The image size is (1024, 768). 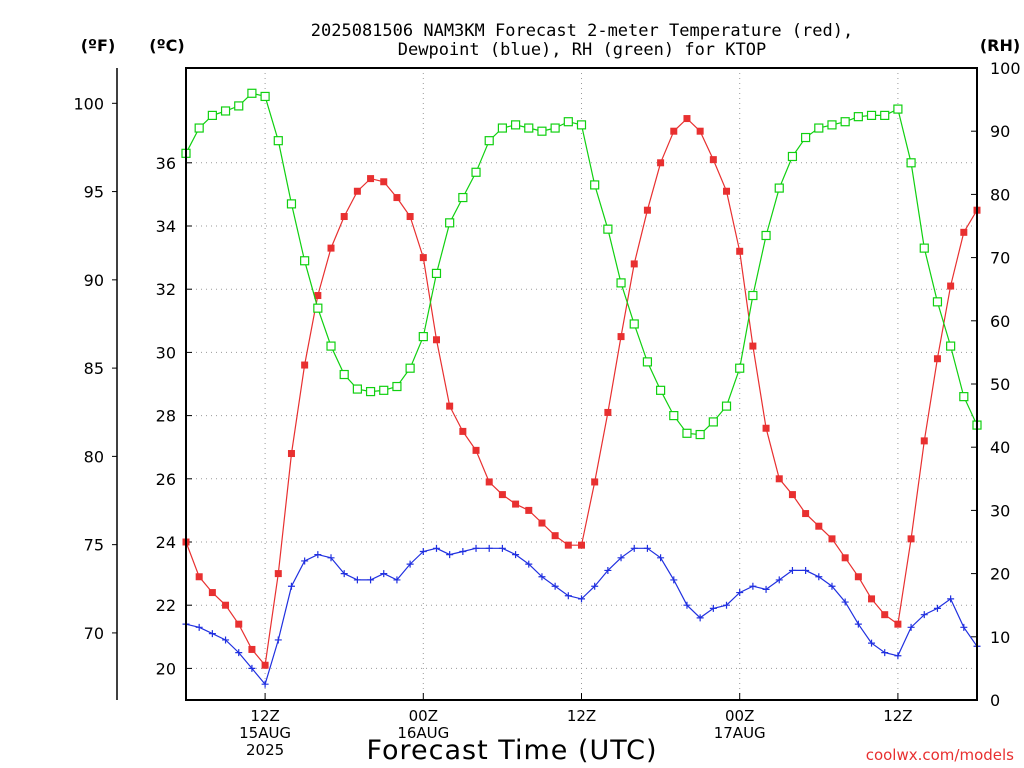 I want to click on time-tick-label: 00Z, so click(x=739, y=716).